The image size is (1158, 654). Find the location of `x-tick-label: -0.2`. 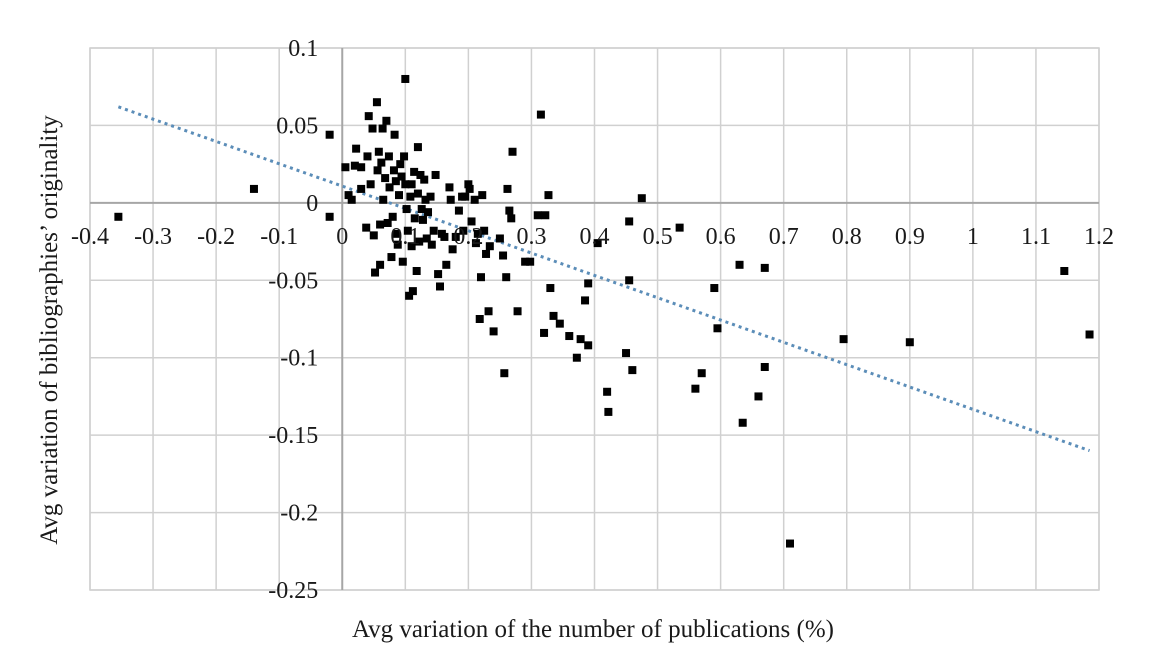

x-tick-label: -0.2 is located at coordinates (216, 237).